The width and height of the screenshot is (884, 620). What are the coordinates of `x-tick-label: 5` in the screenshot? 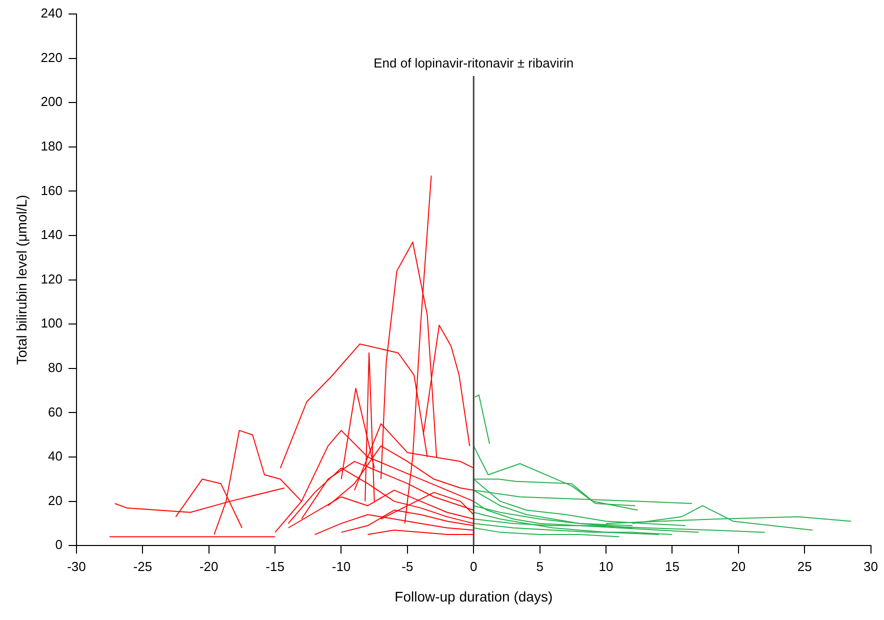 It's located at (540, 566).